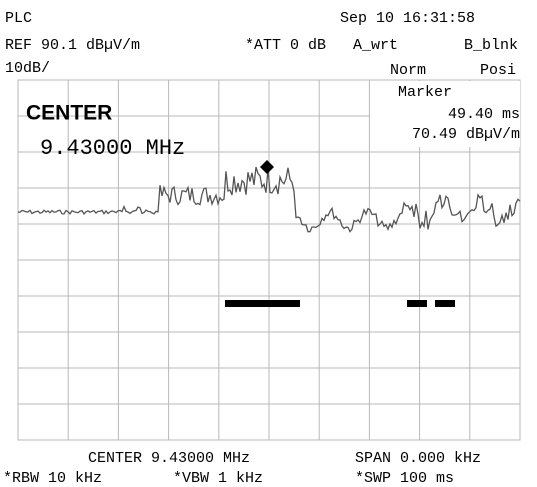  I want to click on scale: 10dB/, so click(27, 68).